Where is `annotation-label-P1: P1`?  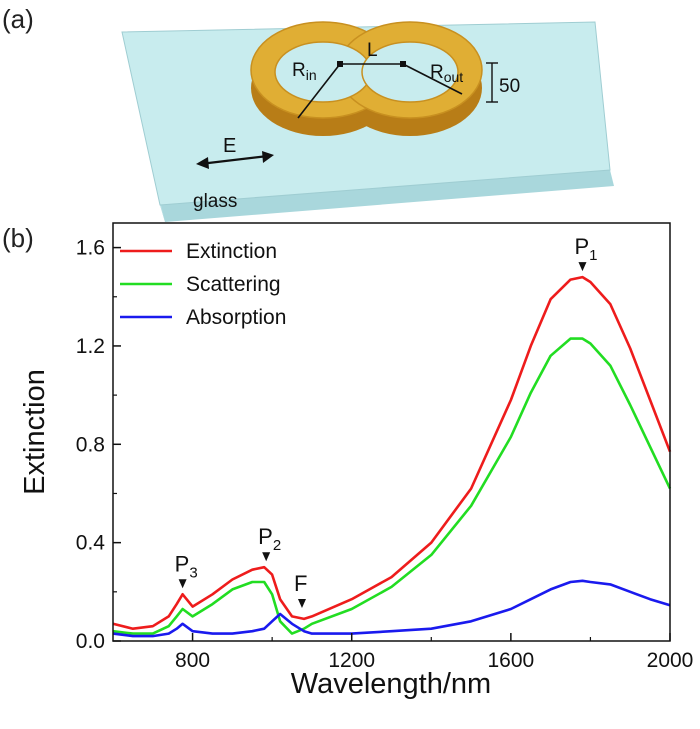 annotation-label-P1: P1 is located at coordinates (585, 249).